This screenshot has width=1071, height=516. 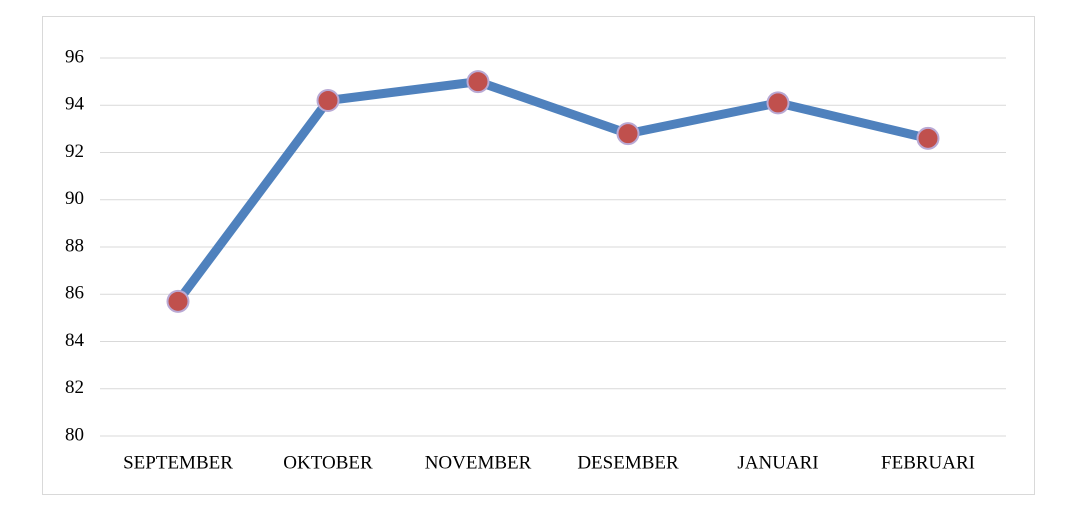 What do you see at coordinates (74, 387) in the screenshot?
I see `y-tick-label: 82` at bounding box center [74, 387].